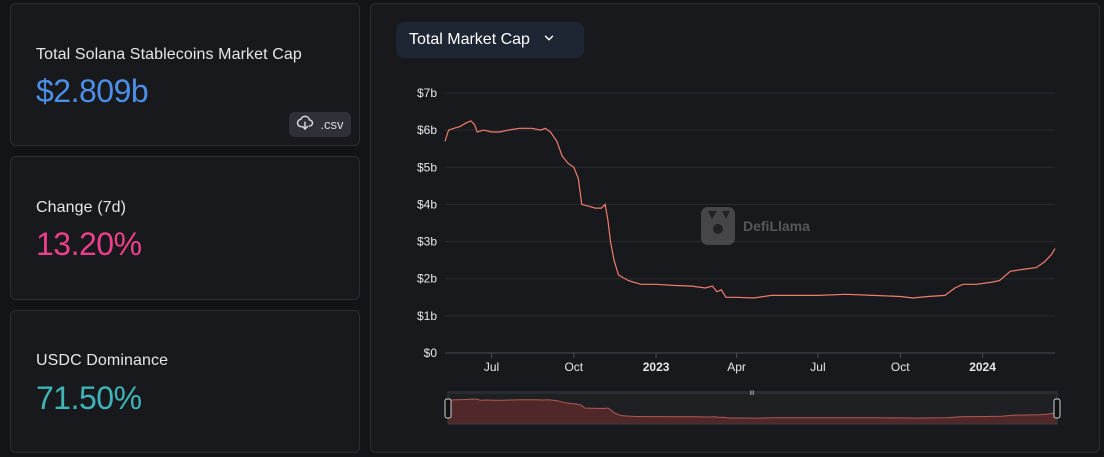 Image resolution: width=1104 pixels, height=457 pixels. What do you see at coordinates (736, 367) in the screenshot?
I see `x-tick-label: Apr` at bounding box center [736, 367].